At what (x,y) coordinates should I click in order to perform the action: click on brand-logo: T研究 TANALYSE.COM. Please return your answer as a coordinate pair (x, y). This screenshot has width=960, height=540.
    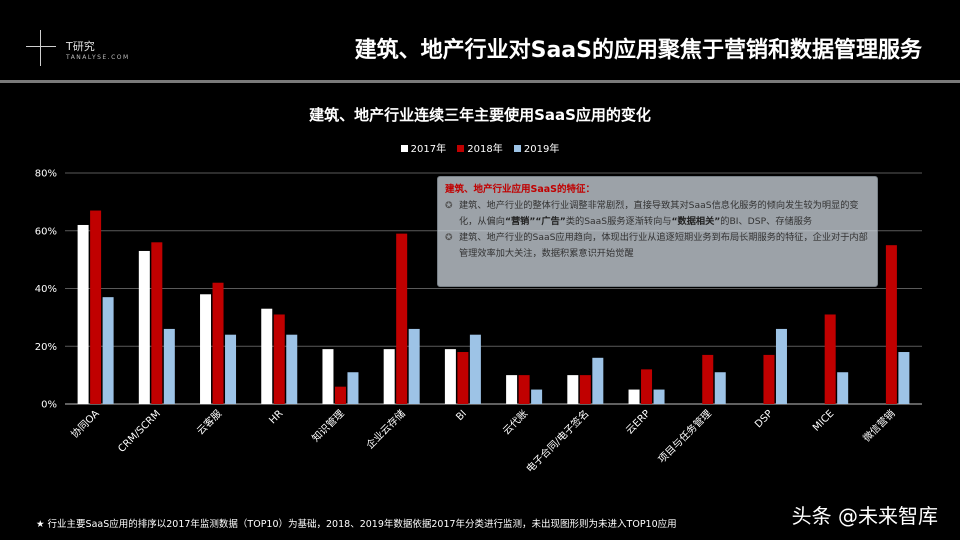
    Looking at the image, I should click on (82, 50).